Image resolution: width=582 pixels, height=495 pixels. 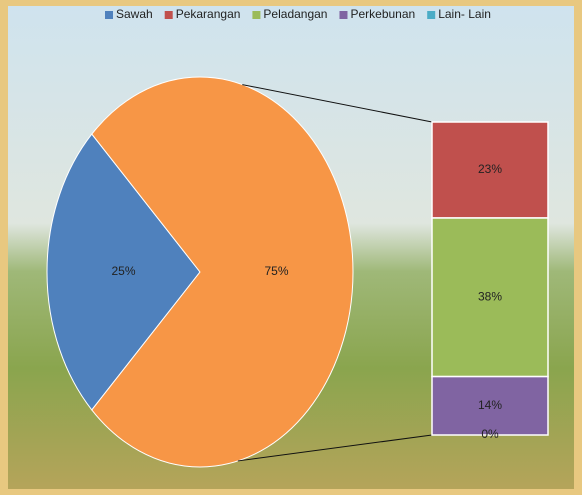 What do you see at coordinates (464, 14) in the screenshot?
I see `legend-label: Lain- Lain` at bounding box center [464, 14].